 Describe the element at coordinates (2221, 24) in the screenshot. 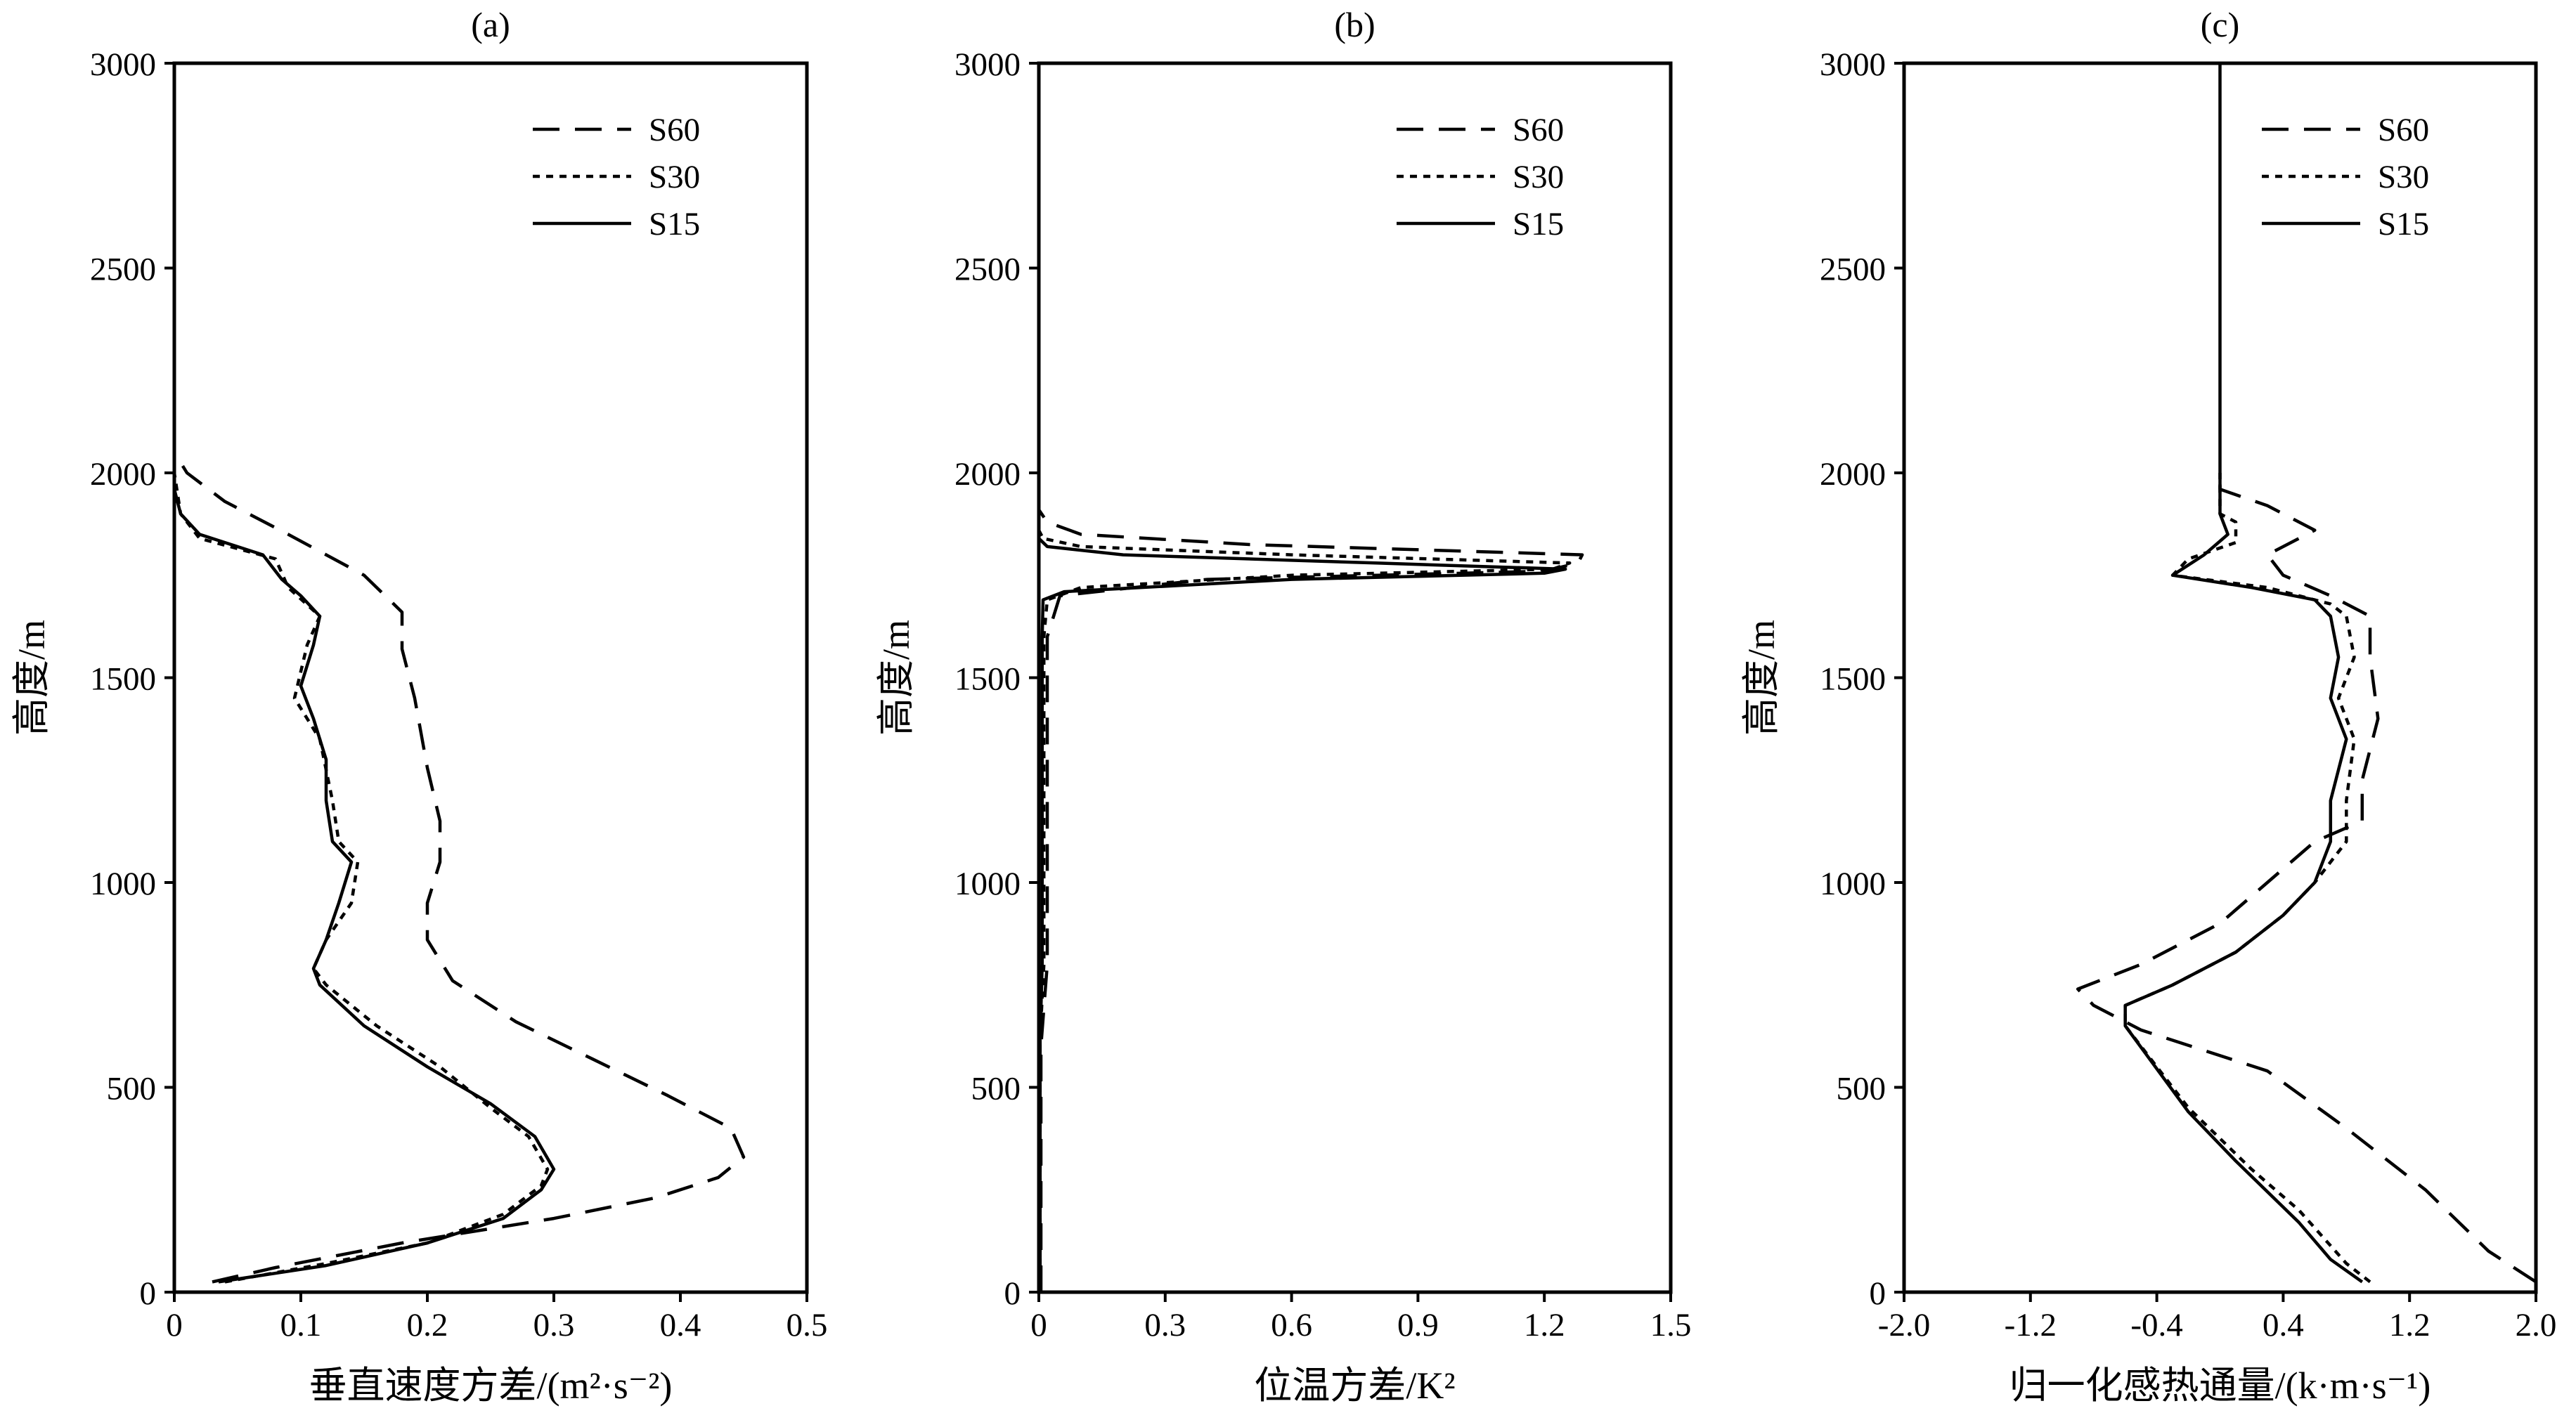

I see `panel-title: (c)` at that location.